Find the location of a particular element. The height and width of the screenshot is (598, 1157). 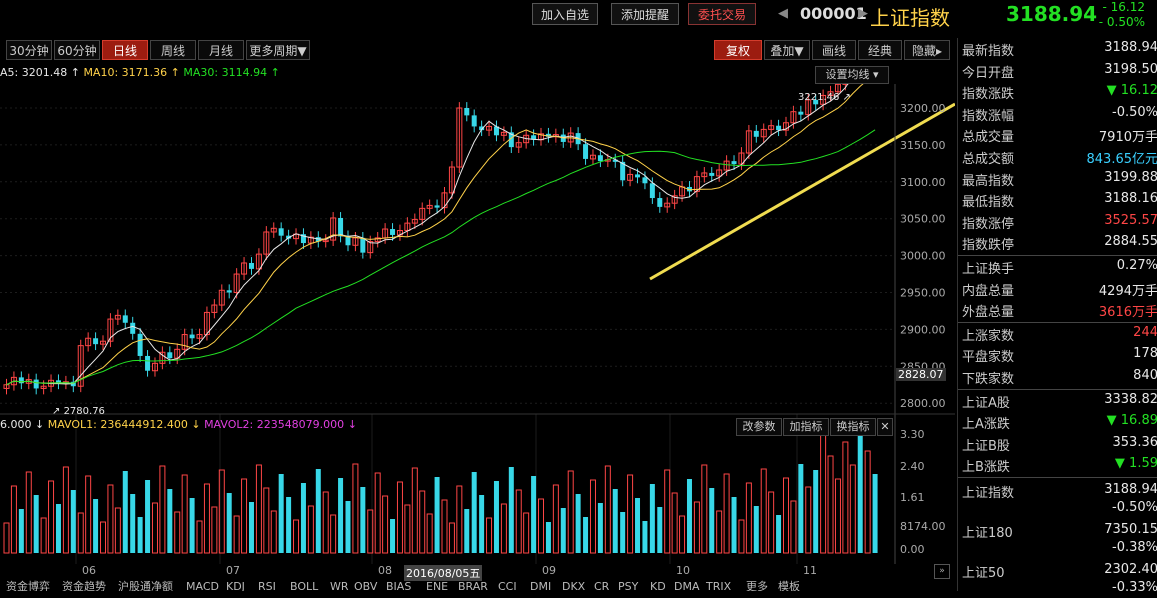

indicator-tab: 沪股通净额 is located at coordinates (145, 585).